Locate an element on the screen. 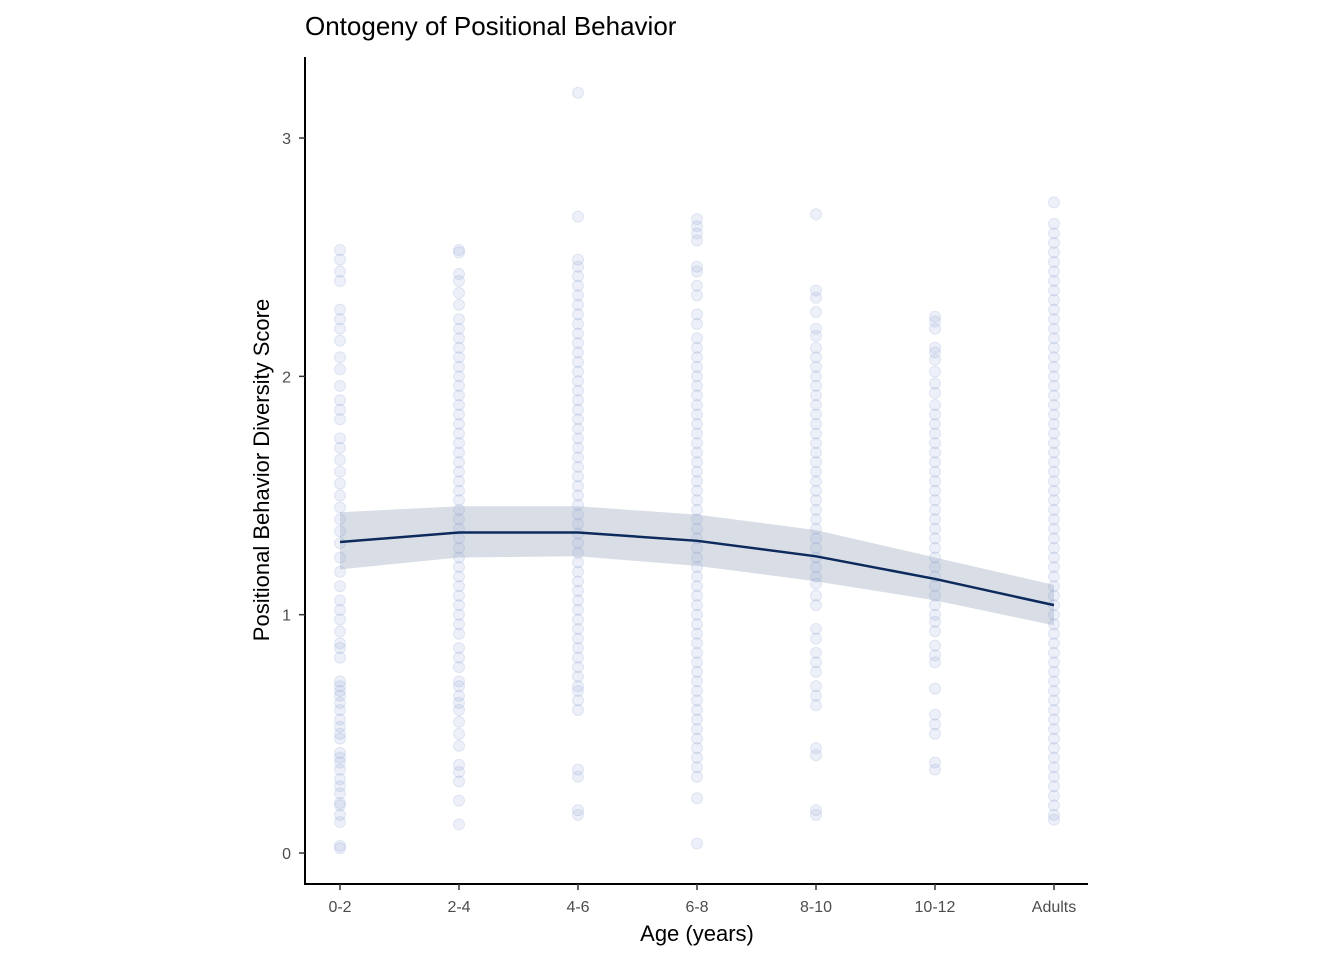 This screenshot has width=1344, height=960. x-tick-label: 4-6 is located at coordinates (577, 907).